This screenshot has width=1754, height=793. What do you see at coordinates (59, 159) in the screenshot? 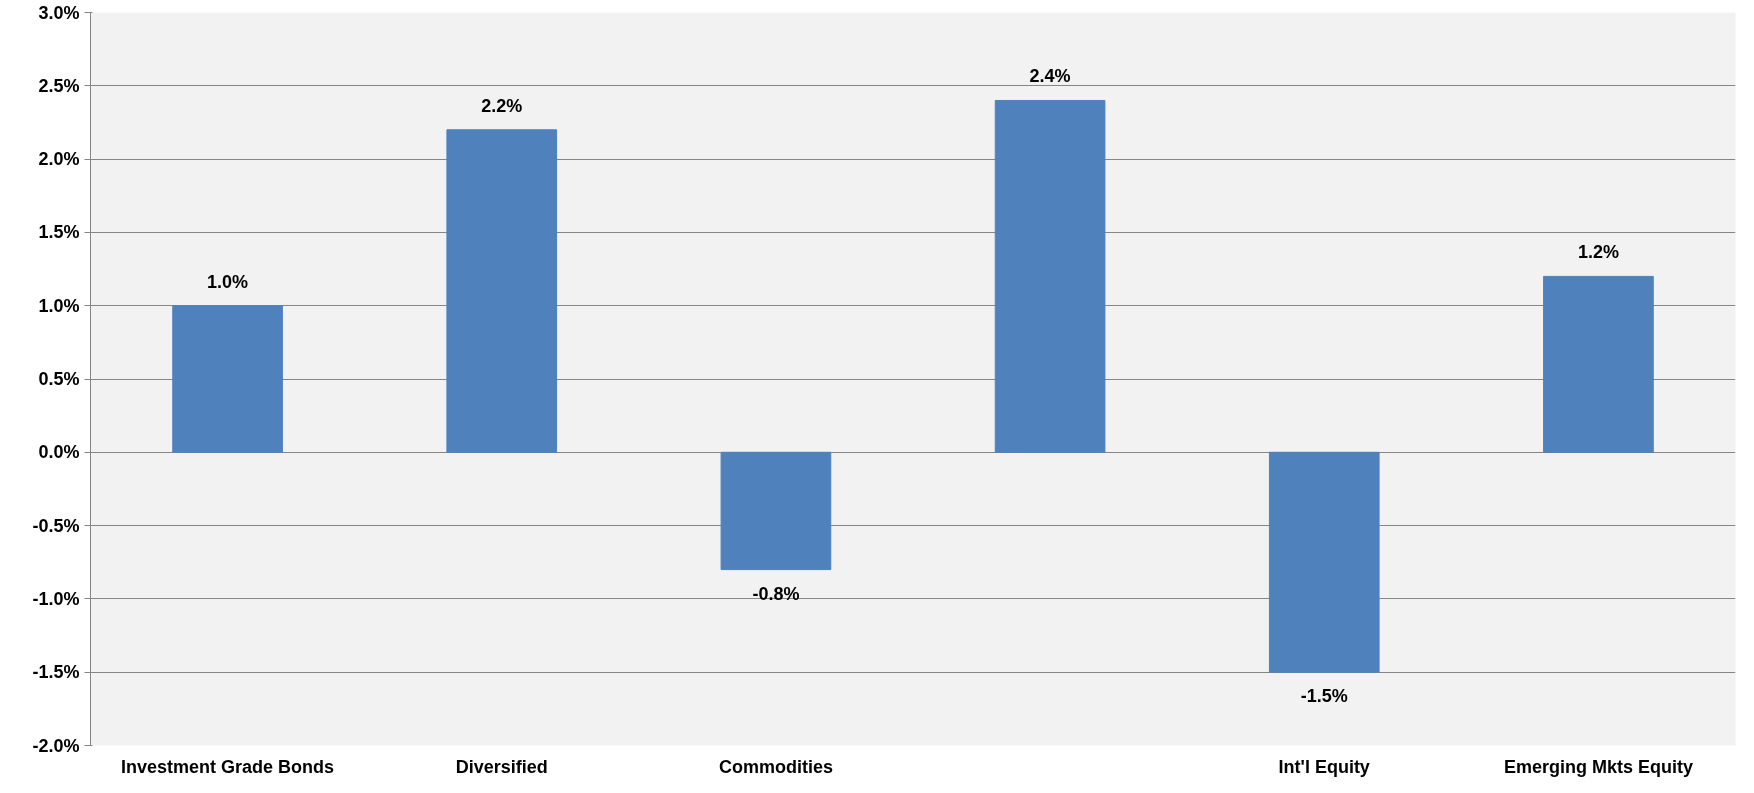
I see `y-tick-label: 2.0%` at bounding box center [59, 159].